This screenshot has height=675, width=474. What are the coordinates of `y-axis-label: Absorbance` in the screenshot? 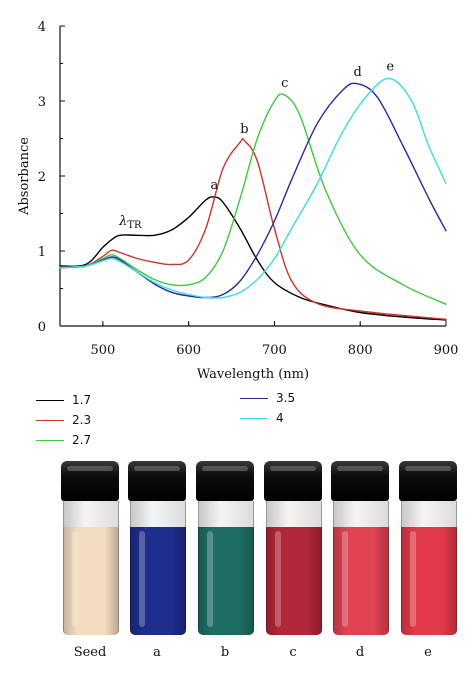 It's located at (24, 176).